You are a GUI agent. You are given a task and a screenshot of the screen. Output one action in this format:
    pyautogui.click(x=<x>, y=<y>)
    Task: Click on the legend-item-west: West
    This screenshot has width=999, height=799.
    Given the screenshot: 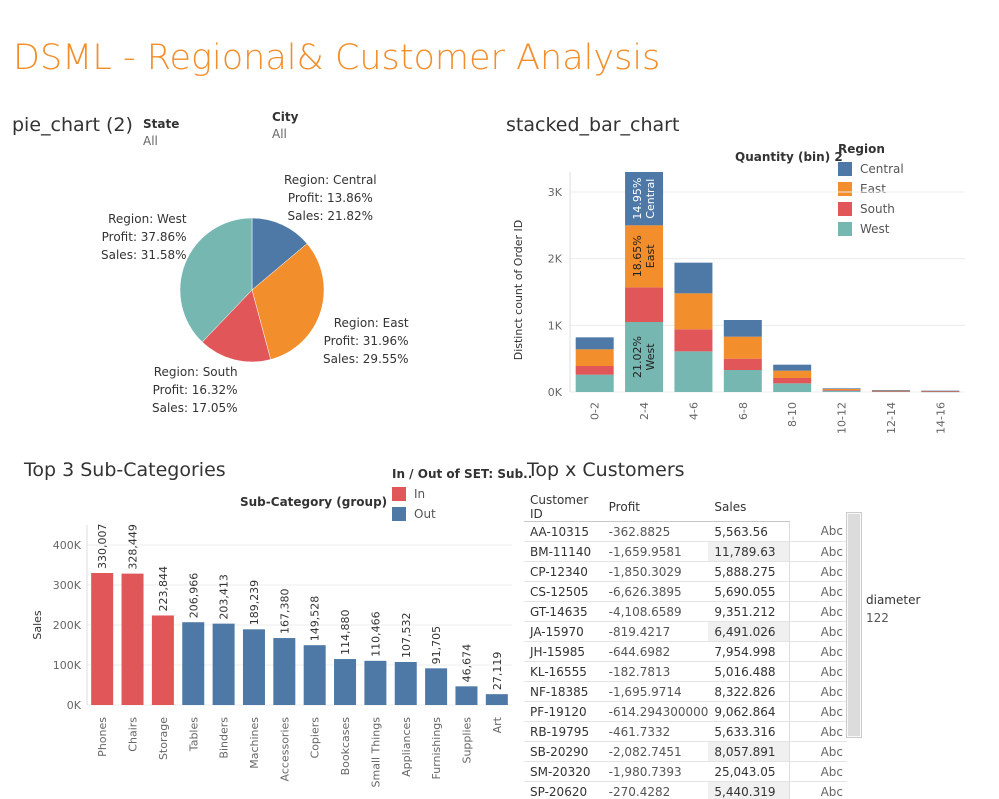 What is the action you would take?
    pyautogui.click(x=871, y=229)
    